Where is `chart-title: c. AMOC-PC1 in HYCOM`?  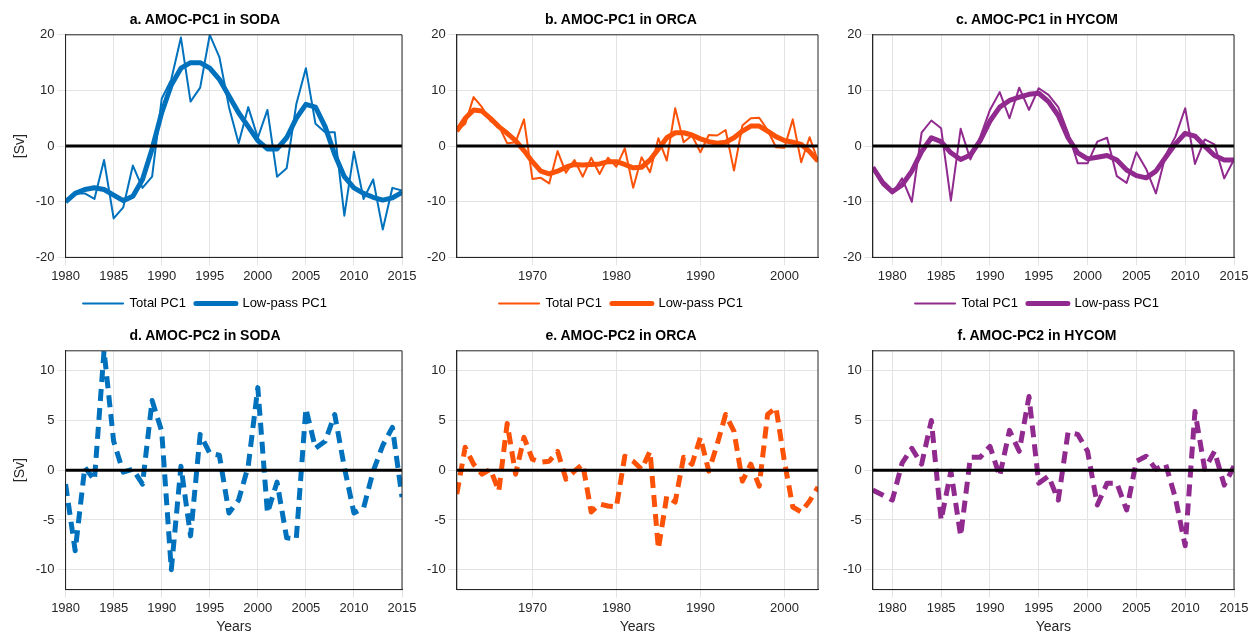 chart-title: c. AMOC-PC1 in HYCOM is located at coordinates (1037, 19).